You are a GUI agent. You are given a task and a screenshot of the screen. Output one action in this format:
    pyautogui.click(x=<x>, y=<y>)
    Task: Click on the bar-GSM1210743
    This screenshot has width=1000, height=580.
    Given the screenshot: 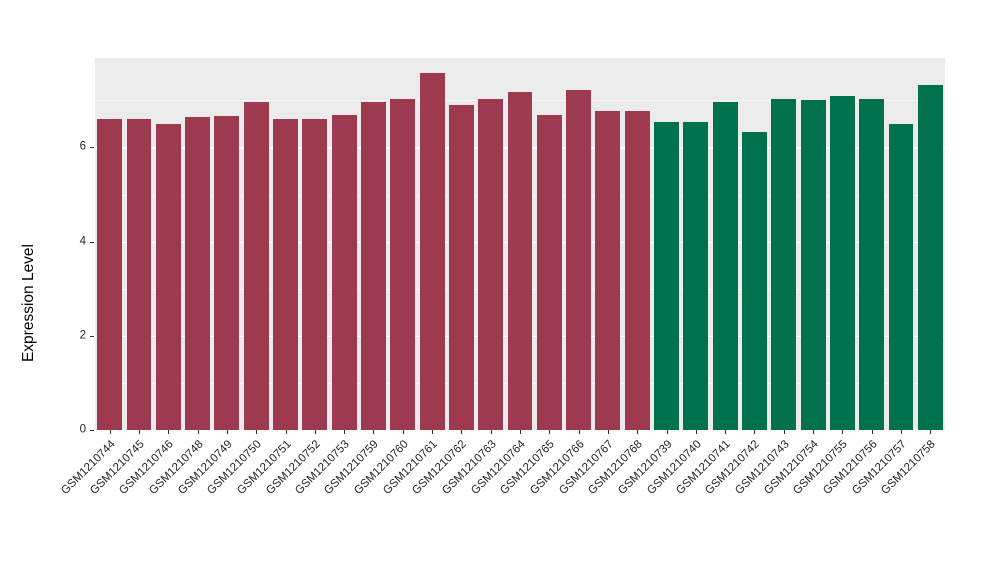 What is the action you would take?
    pyautogui.click(x=784, y=264)
    